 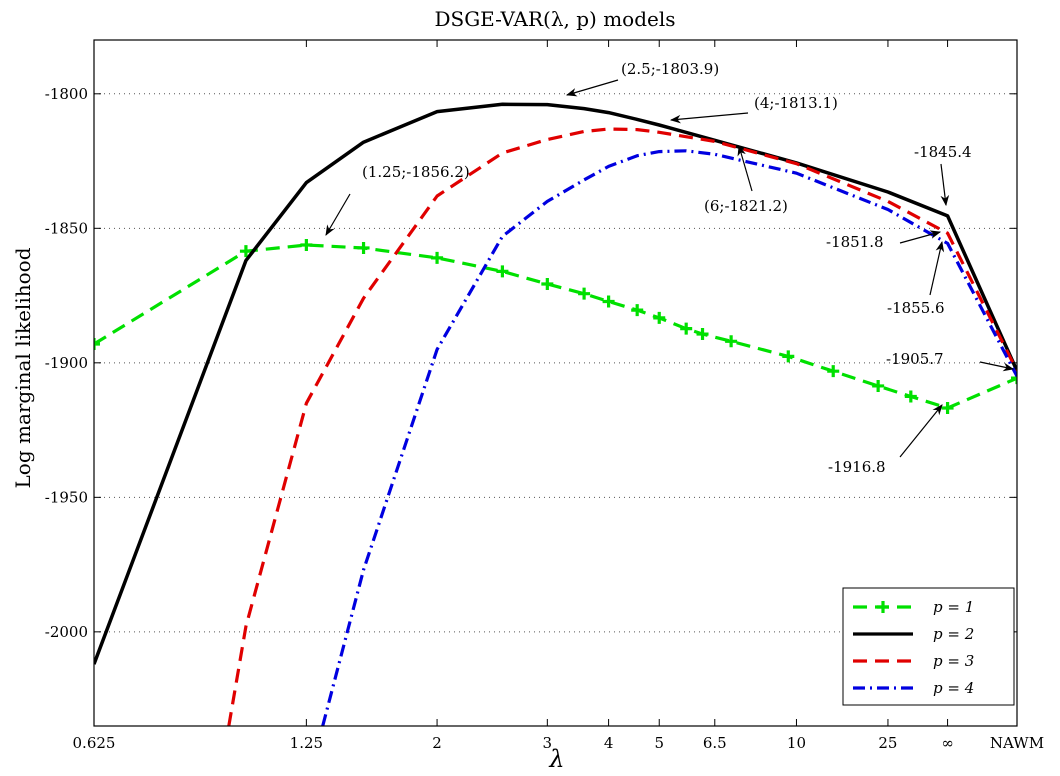 I want to click on annotation-label: (6;-1821.2), so click(x=746, y=206).